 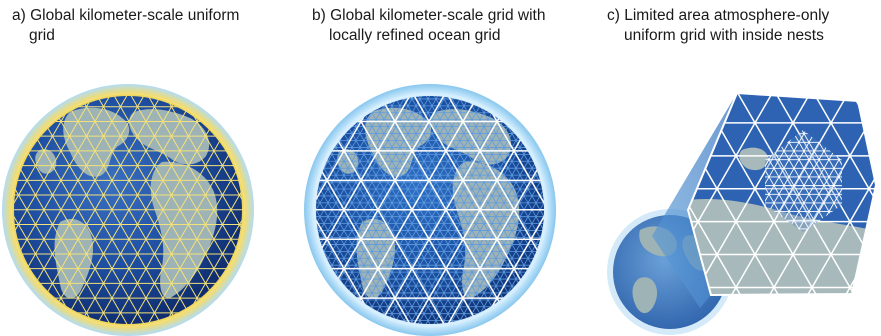 I want to click on caption-a-line1: a) Global kilometer-scale uniform, so click(x=126, y=15).